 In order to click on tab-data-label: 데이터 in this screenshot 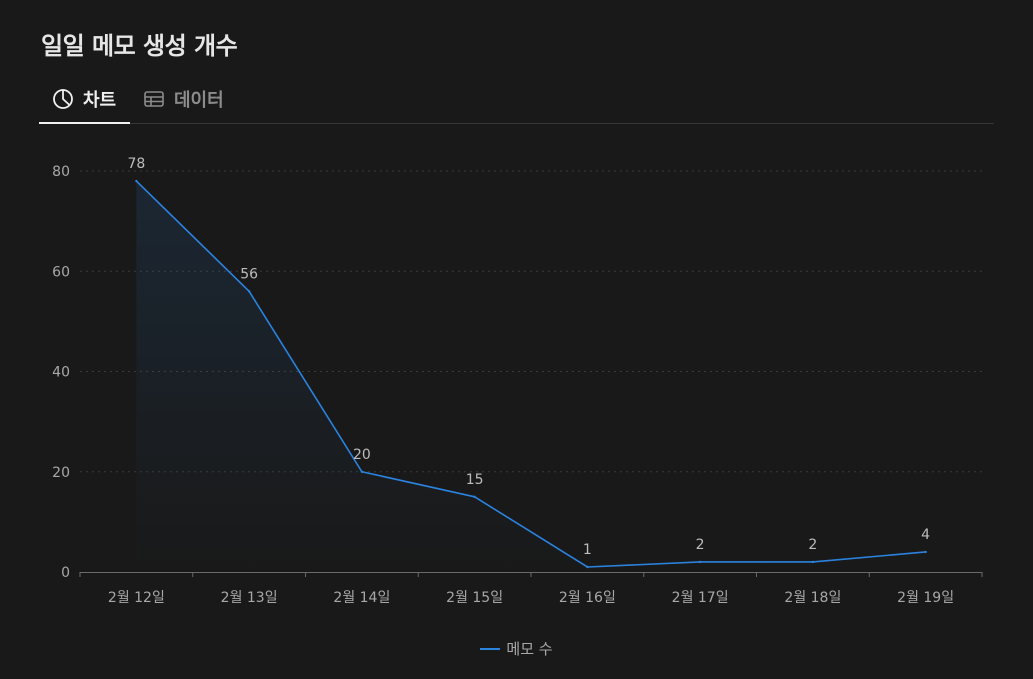, I will do `click(199, 100)`.